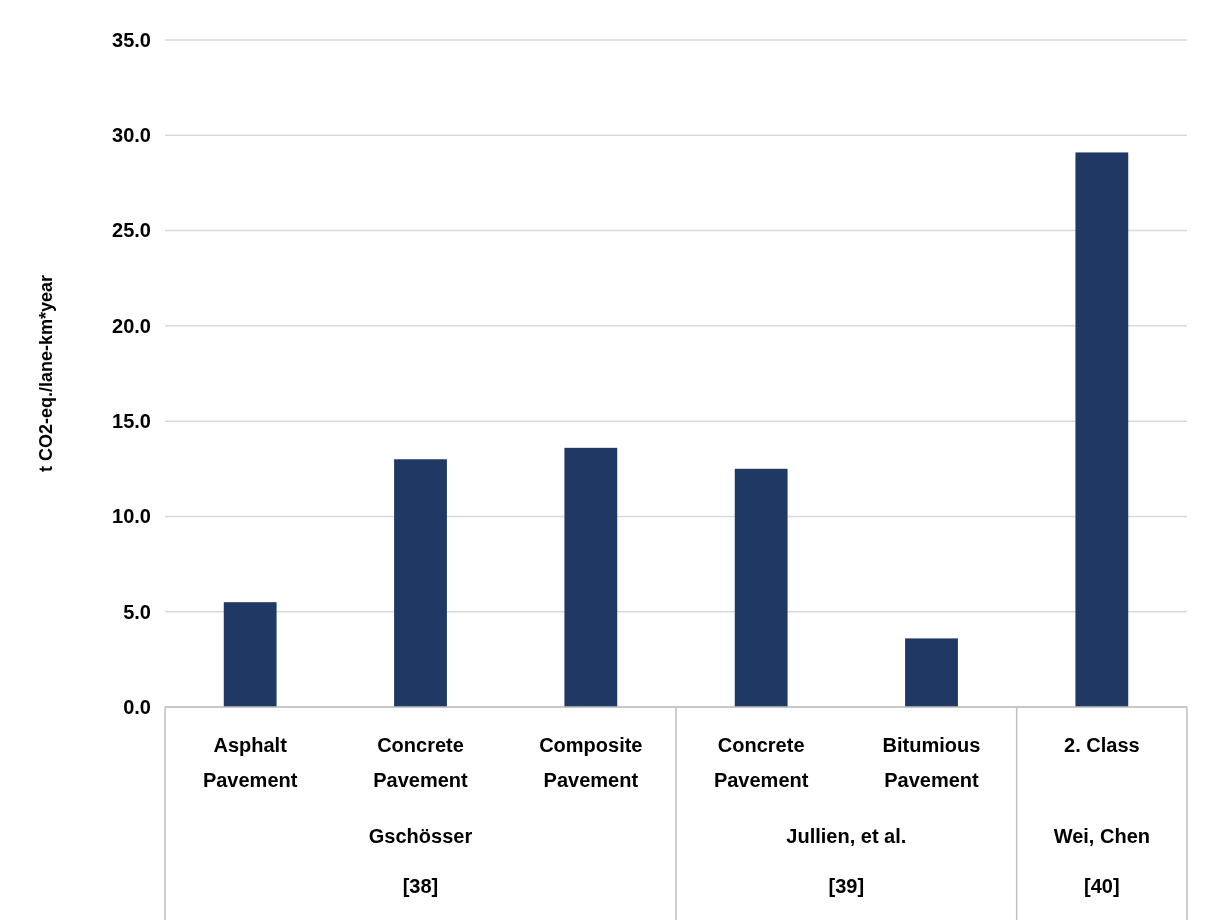 The image size is (1212, 920). I want to click on y-axis-title: t CO2-eq./lane-km*year, so click(46, 373).